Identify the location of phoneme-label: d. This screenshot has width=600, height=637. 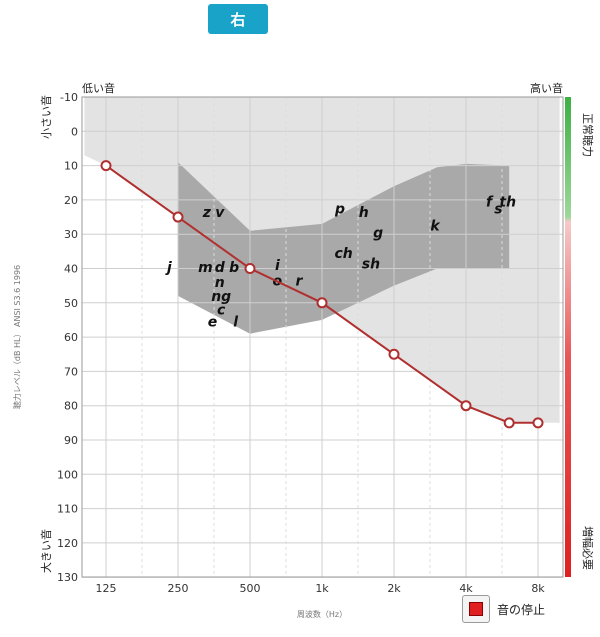
(220, 268).